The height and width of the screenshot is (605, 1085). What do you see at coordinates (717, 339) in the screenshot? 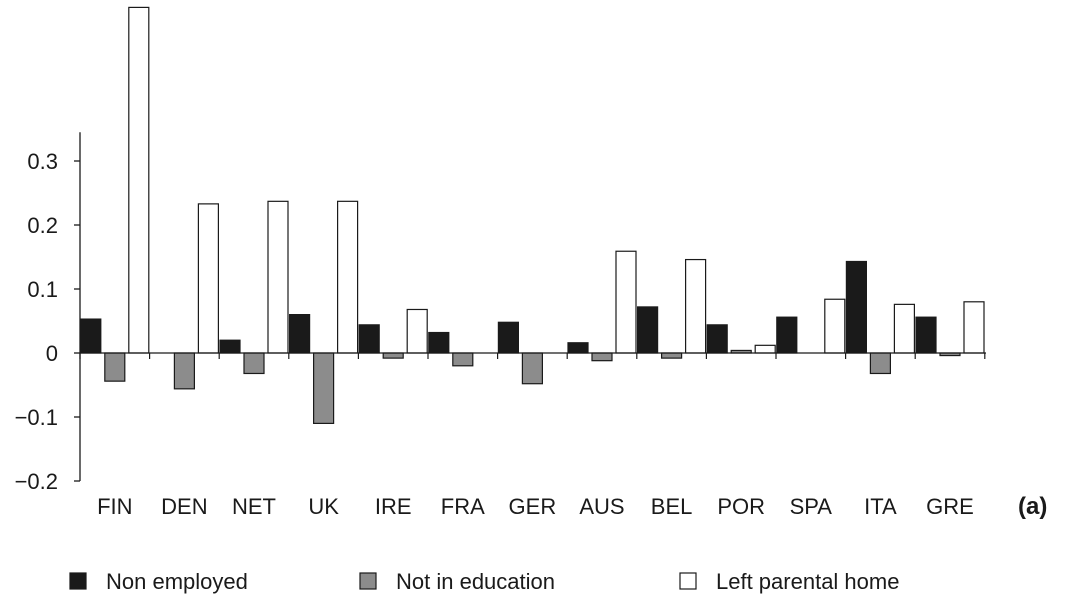
I see `bar-non-employed-por` at bounding box center [717, 339].